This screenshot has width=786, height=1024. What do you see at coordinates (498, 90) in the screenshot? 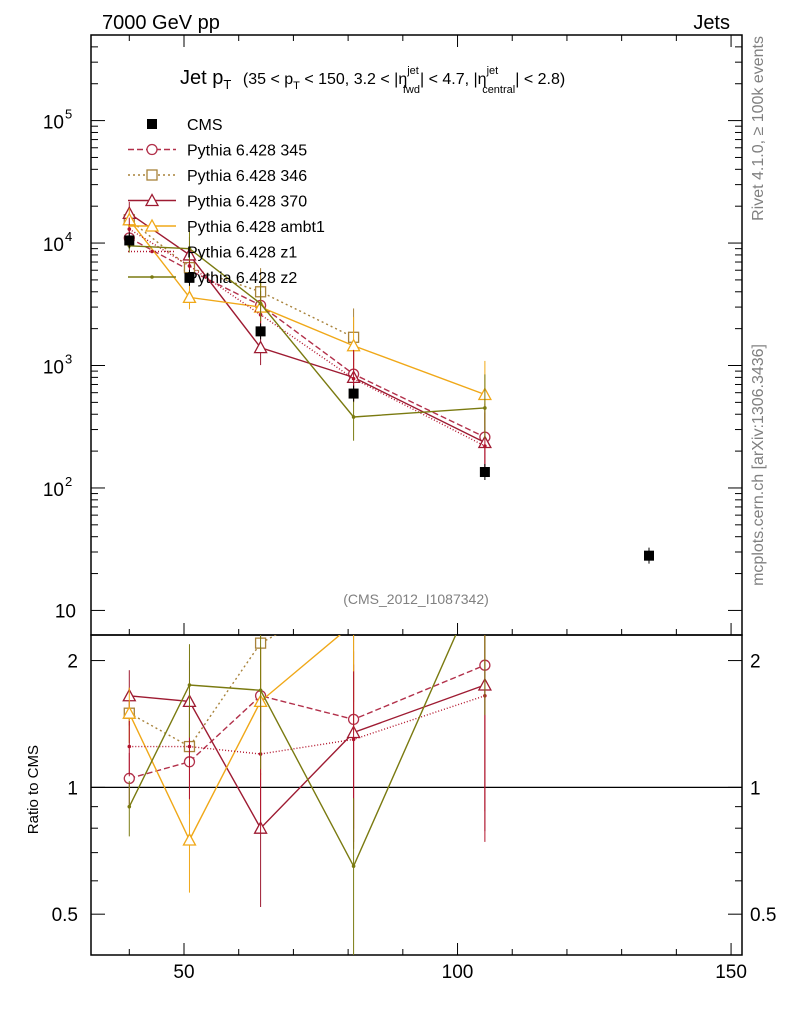
I see `title-cut-sub3: central` at bounding box center [498, 90].